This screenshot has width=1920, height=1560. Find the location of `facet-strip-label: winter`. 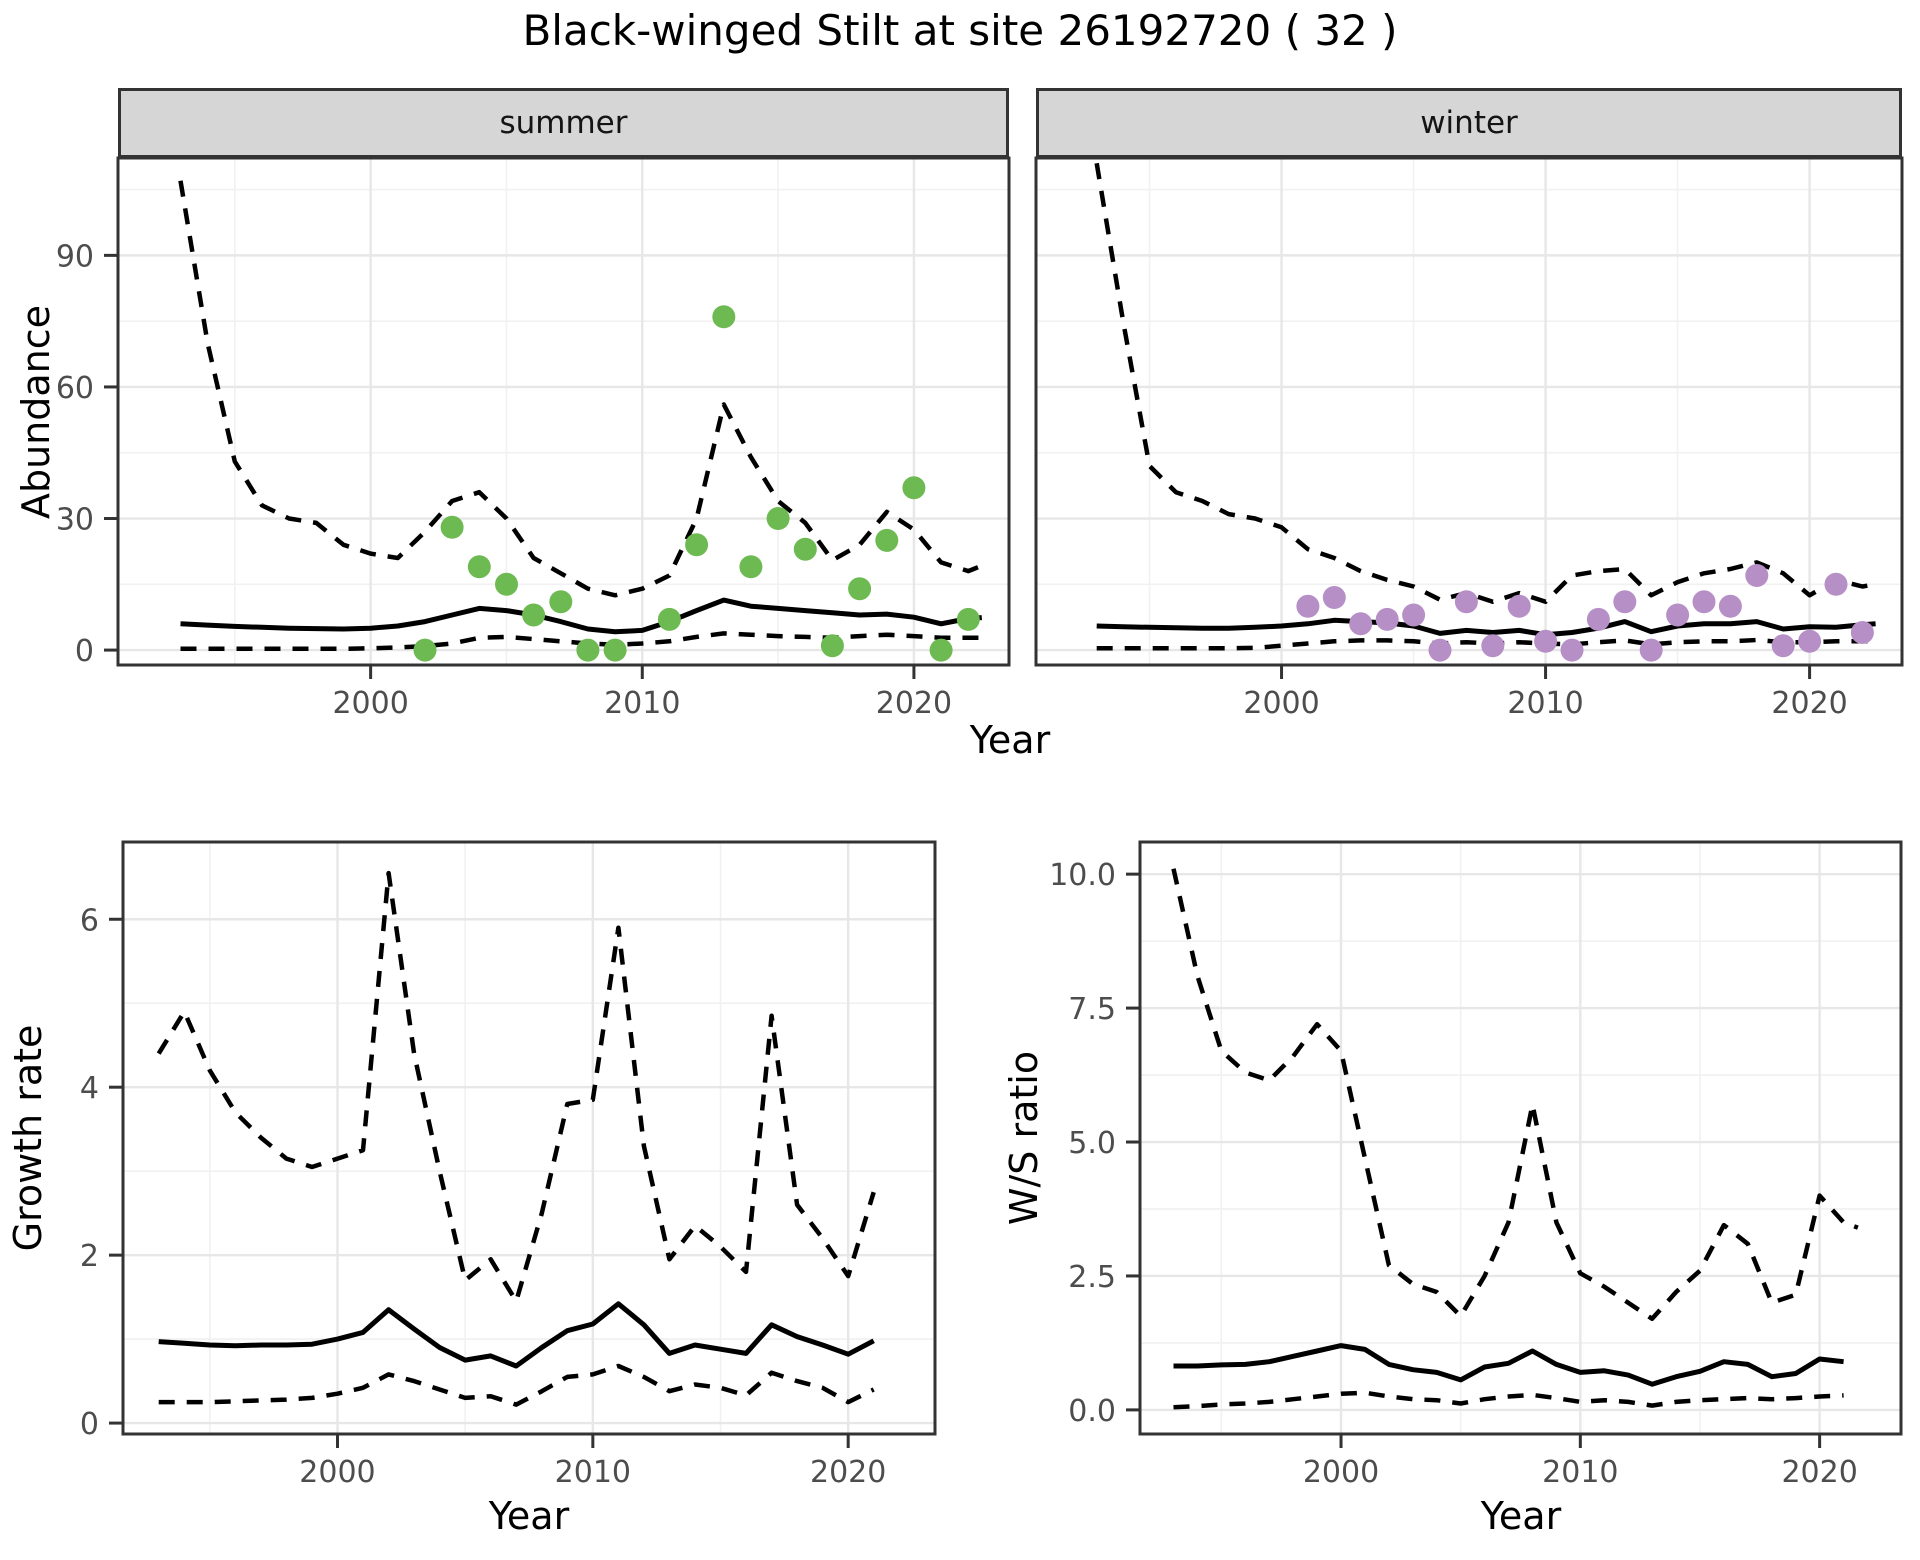

facet-strip-label: winter is located at coordinates (1469, 123).